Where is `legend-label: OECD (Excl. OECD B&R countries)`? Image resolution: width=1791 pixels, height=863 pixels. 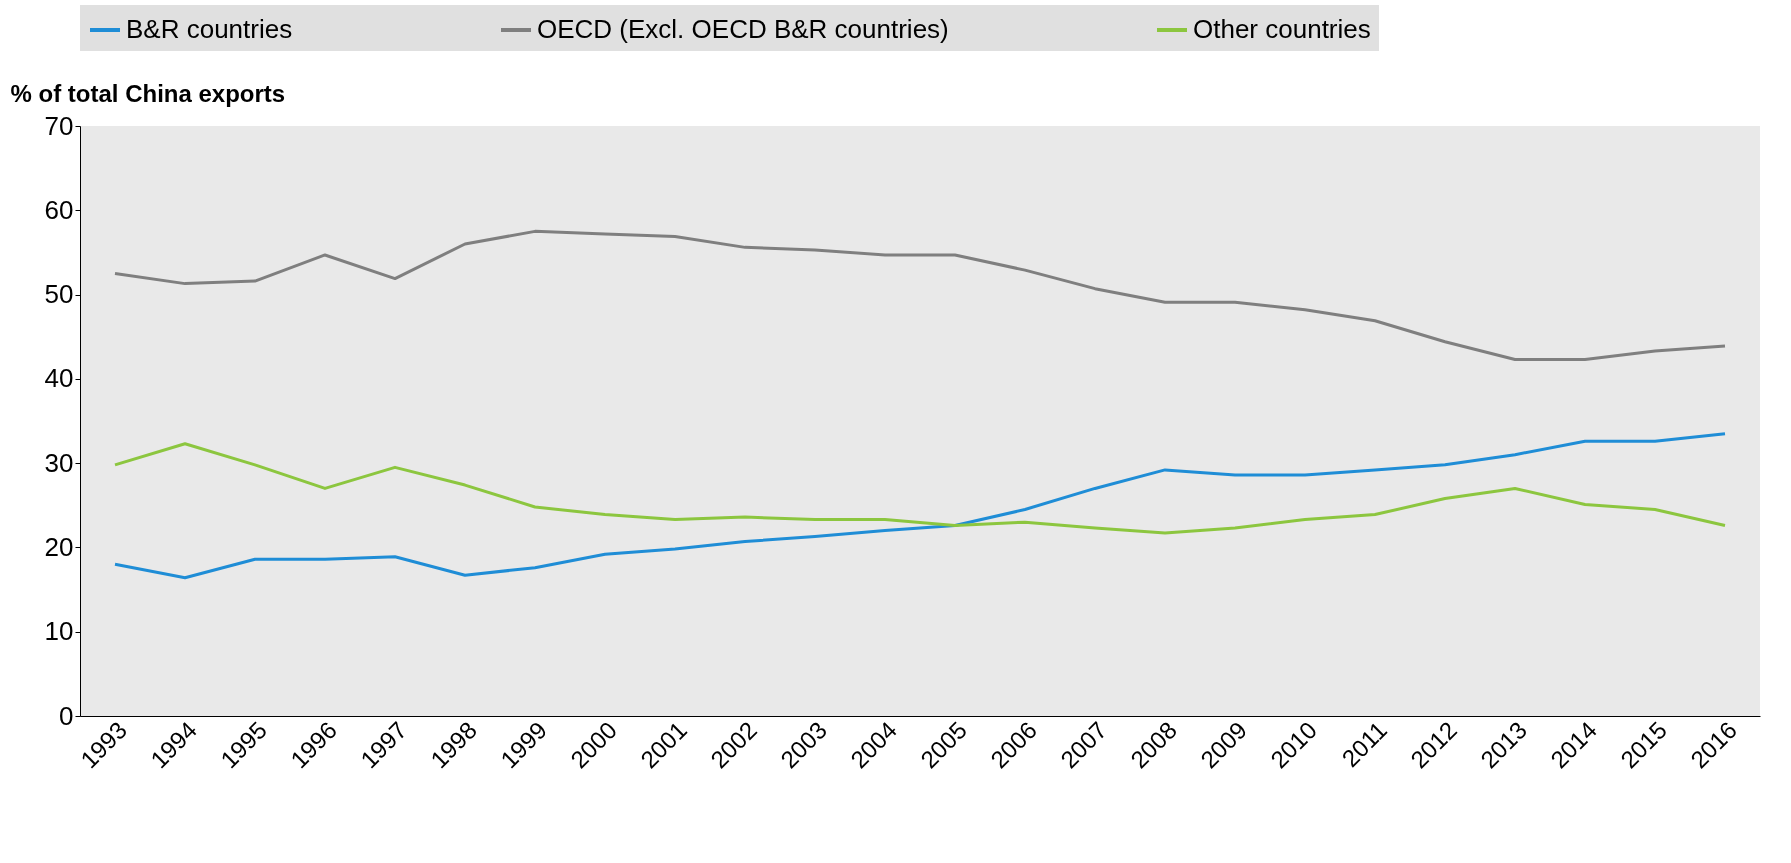 legend-label: OECD (Excl. OECD B&R countries) is located at coordinates (743, 29).